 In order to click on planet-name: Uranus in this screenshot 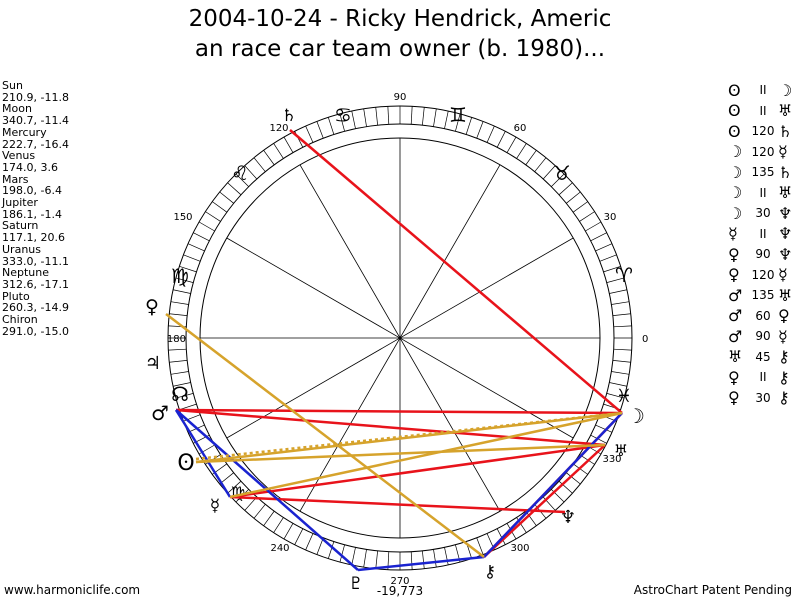, I will do `click(21, 249)`.